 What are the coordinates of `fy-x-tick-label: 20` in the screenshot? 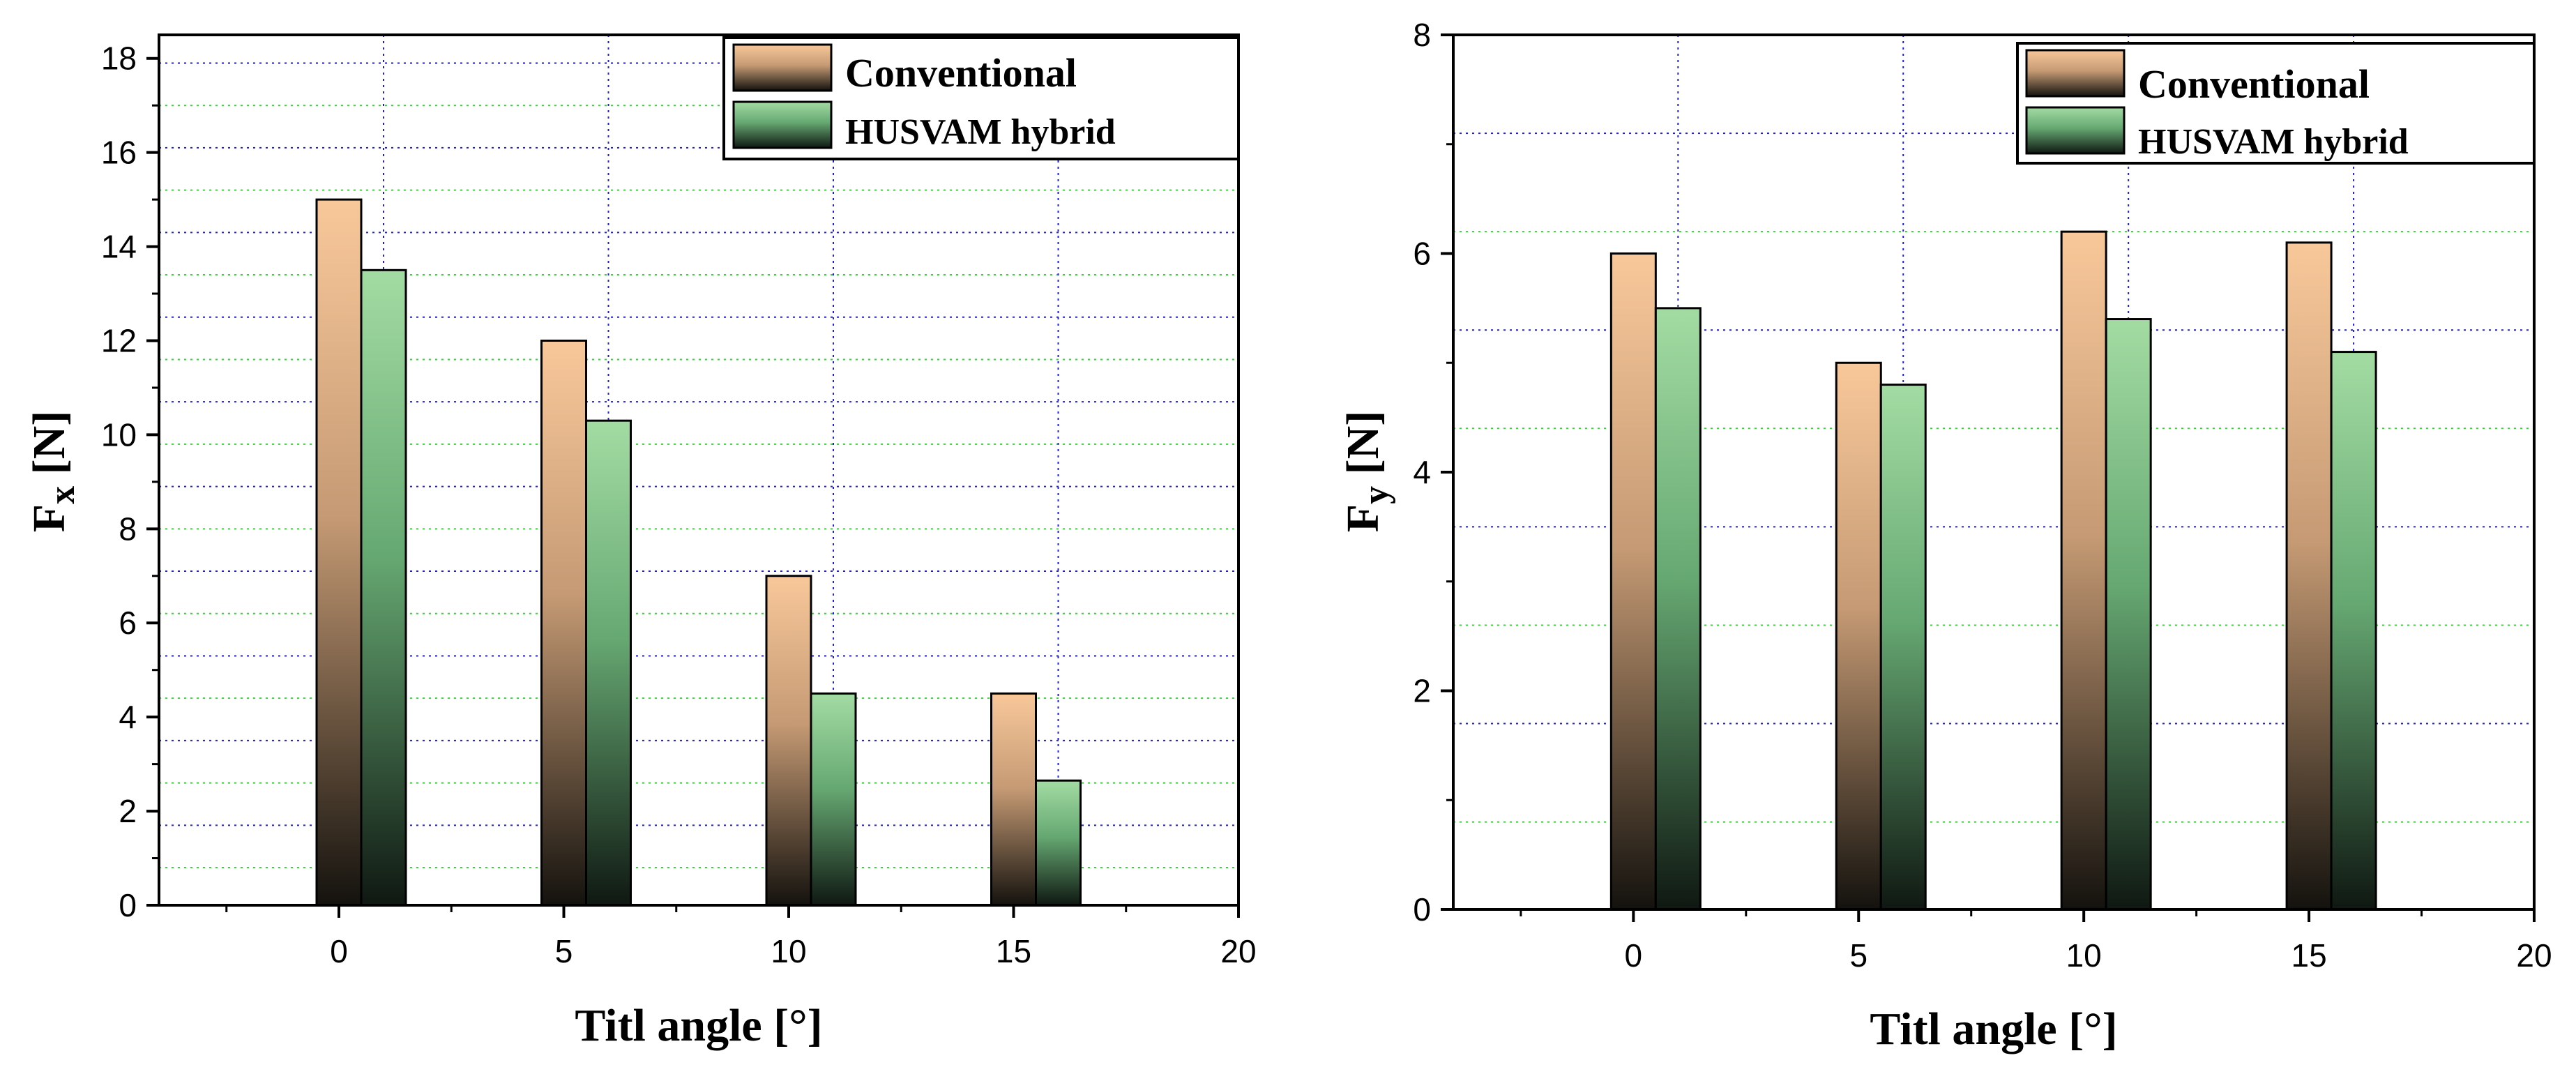 It's located at (2534, 955).